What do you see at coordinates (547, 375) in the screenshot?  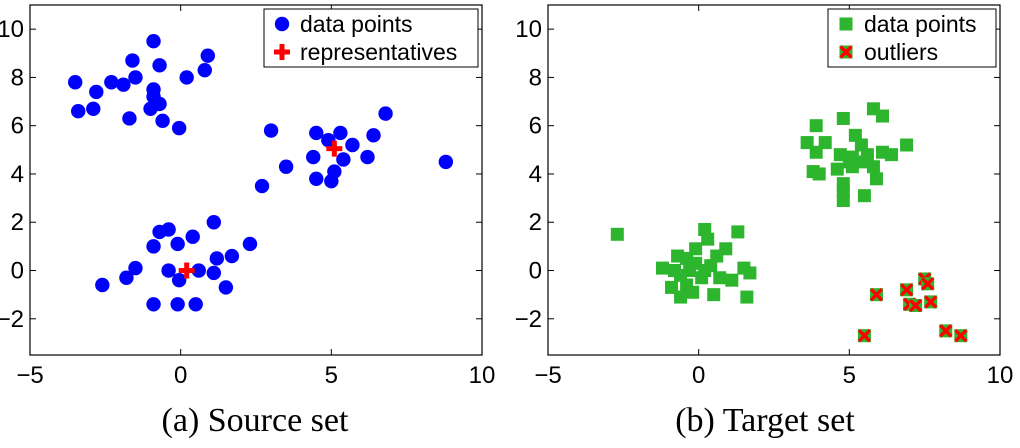 I see `x-tick-label: −5` at bounding box center [547, 375].